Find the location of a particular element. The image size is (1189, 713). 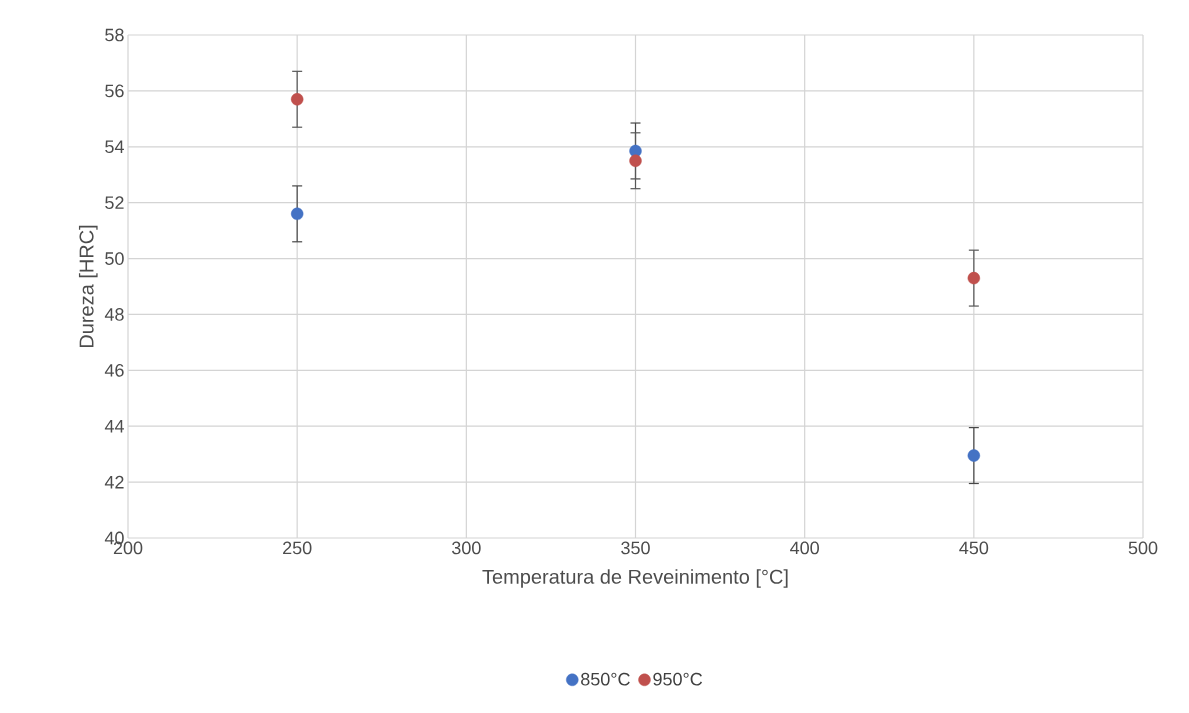

y-tick-label: 48 is located at coordinates (114, 314).